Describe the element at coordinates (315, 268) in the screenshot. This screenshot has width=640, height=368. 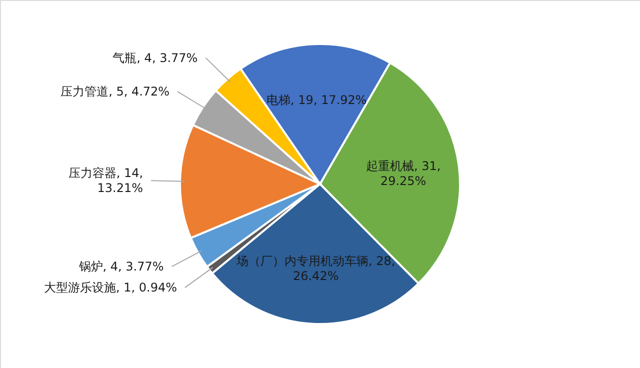
I see `slice-label: 场（厂）内专用机动车辆, 28, 26.42%` at that location.